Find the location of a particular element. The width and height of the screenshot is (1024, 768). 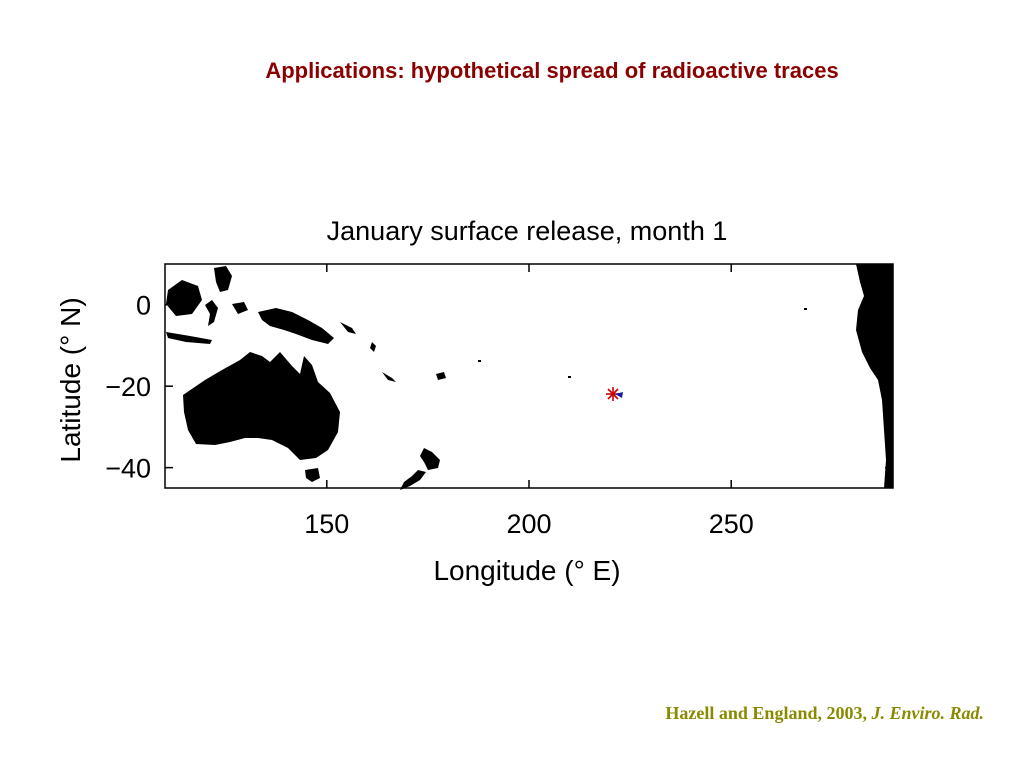

borneo-landmass is located at coordinates (184, 298).